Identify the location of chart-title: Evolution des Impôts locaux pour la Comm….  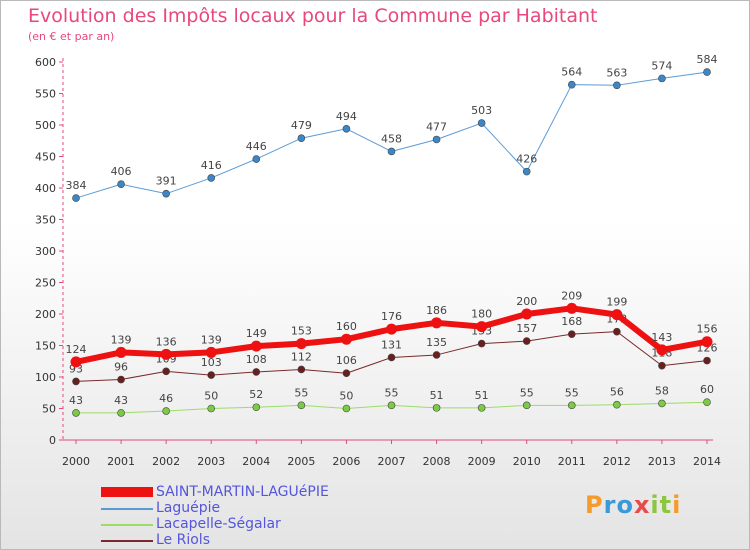
(313, 16).